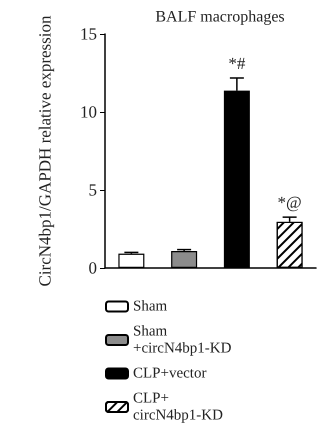 The image size is (321, 437). What do you see at coordinates (178, 407) in the screenshot?
I see `legend-label: CLP+ circN4bp1-KD` at bounding box center [178, 407].